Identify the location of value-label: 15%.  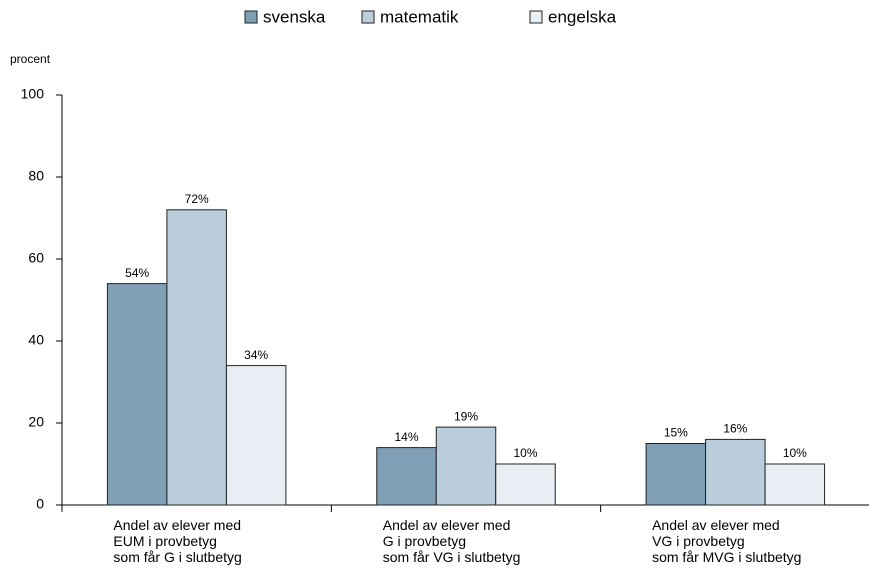
(676, 433).